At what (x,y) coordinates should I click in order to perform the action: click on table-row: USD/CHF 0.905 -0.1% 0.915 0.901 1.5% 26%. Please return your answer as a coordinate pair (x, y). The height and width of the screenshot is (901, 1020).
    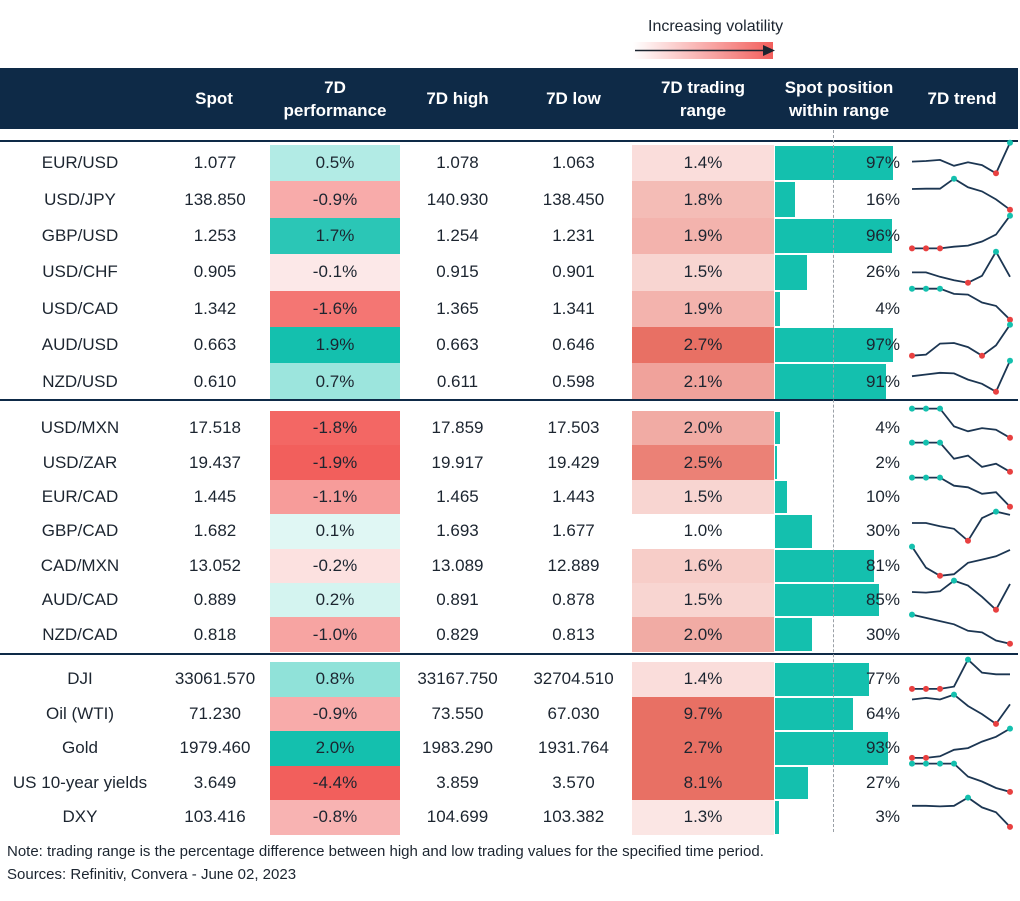
    Looking at the image, I should click on (509, 269).